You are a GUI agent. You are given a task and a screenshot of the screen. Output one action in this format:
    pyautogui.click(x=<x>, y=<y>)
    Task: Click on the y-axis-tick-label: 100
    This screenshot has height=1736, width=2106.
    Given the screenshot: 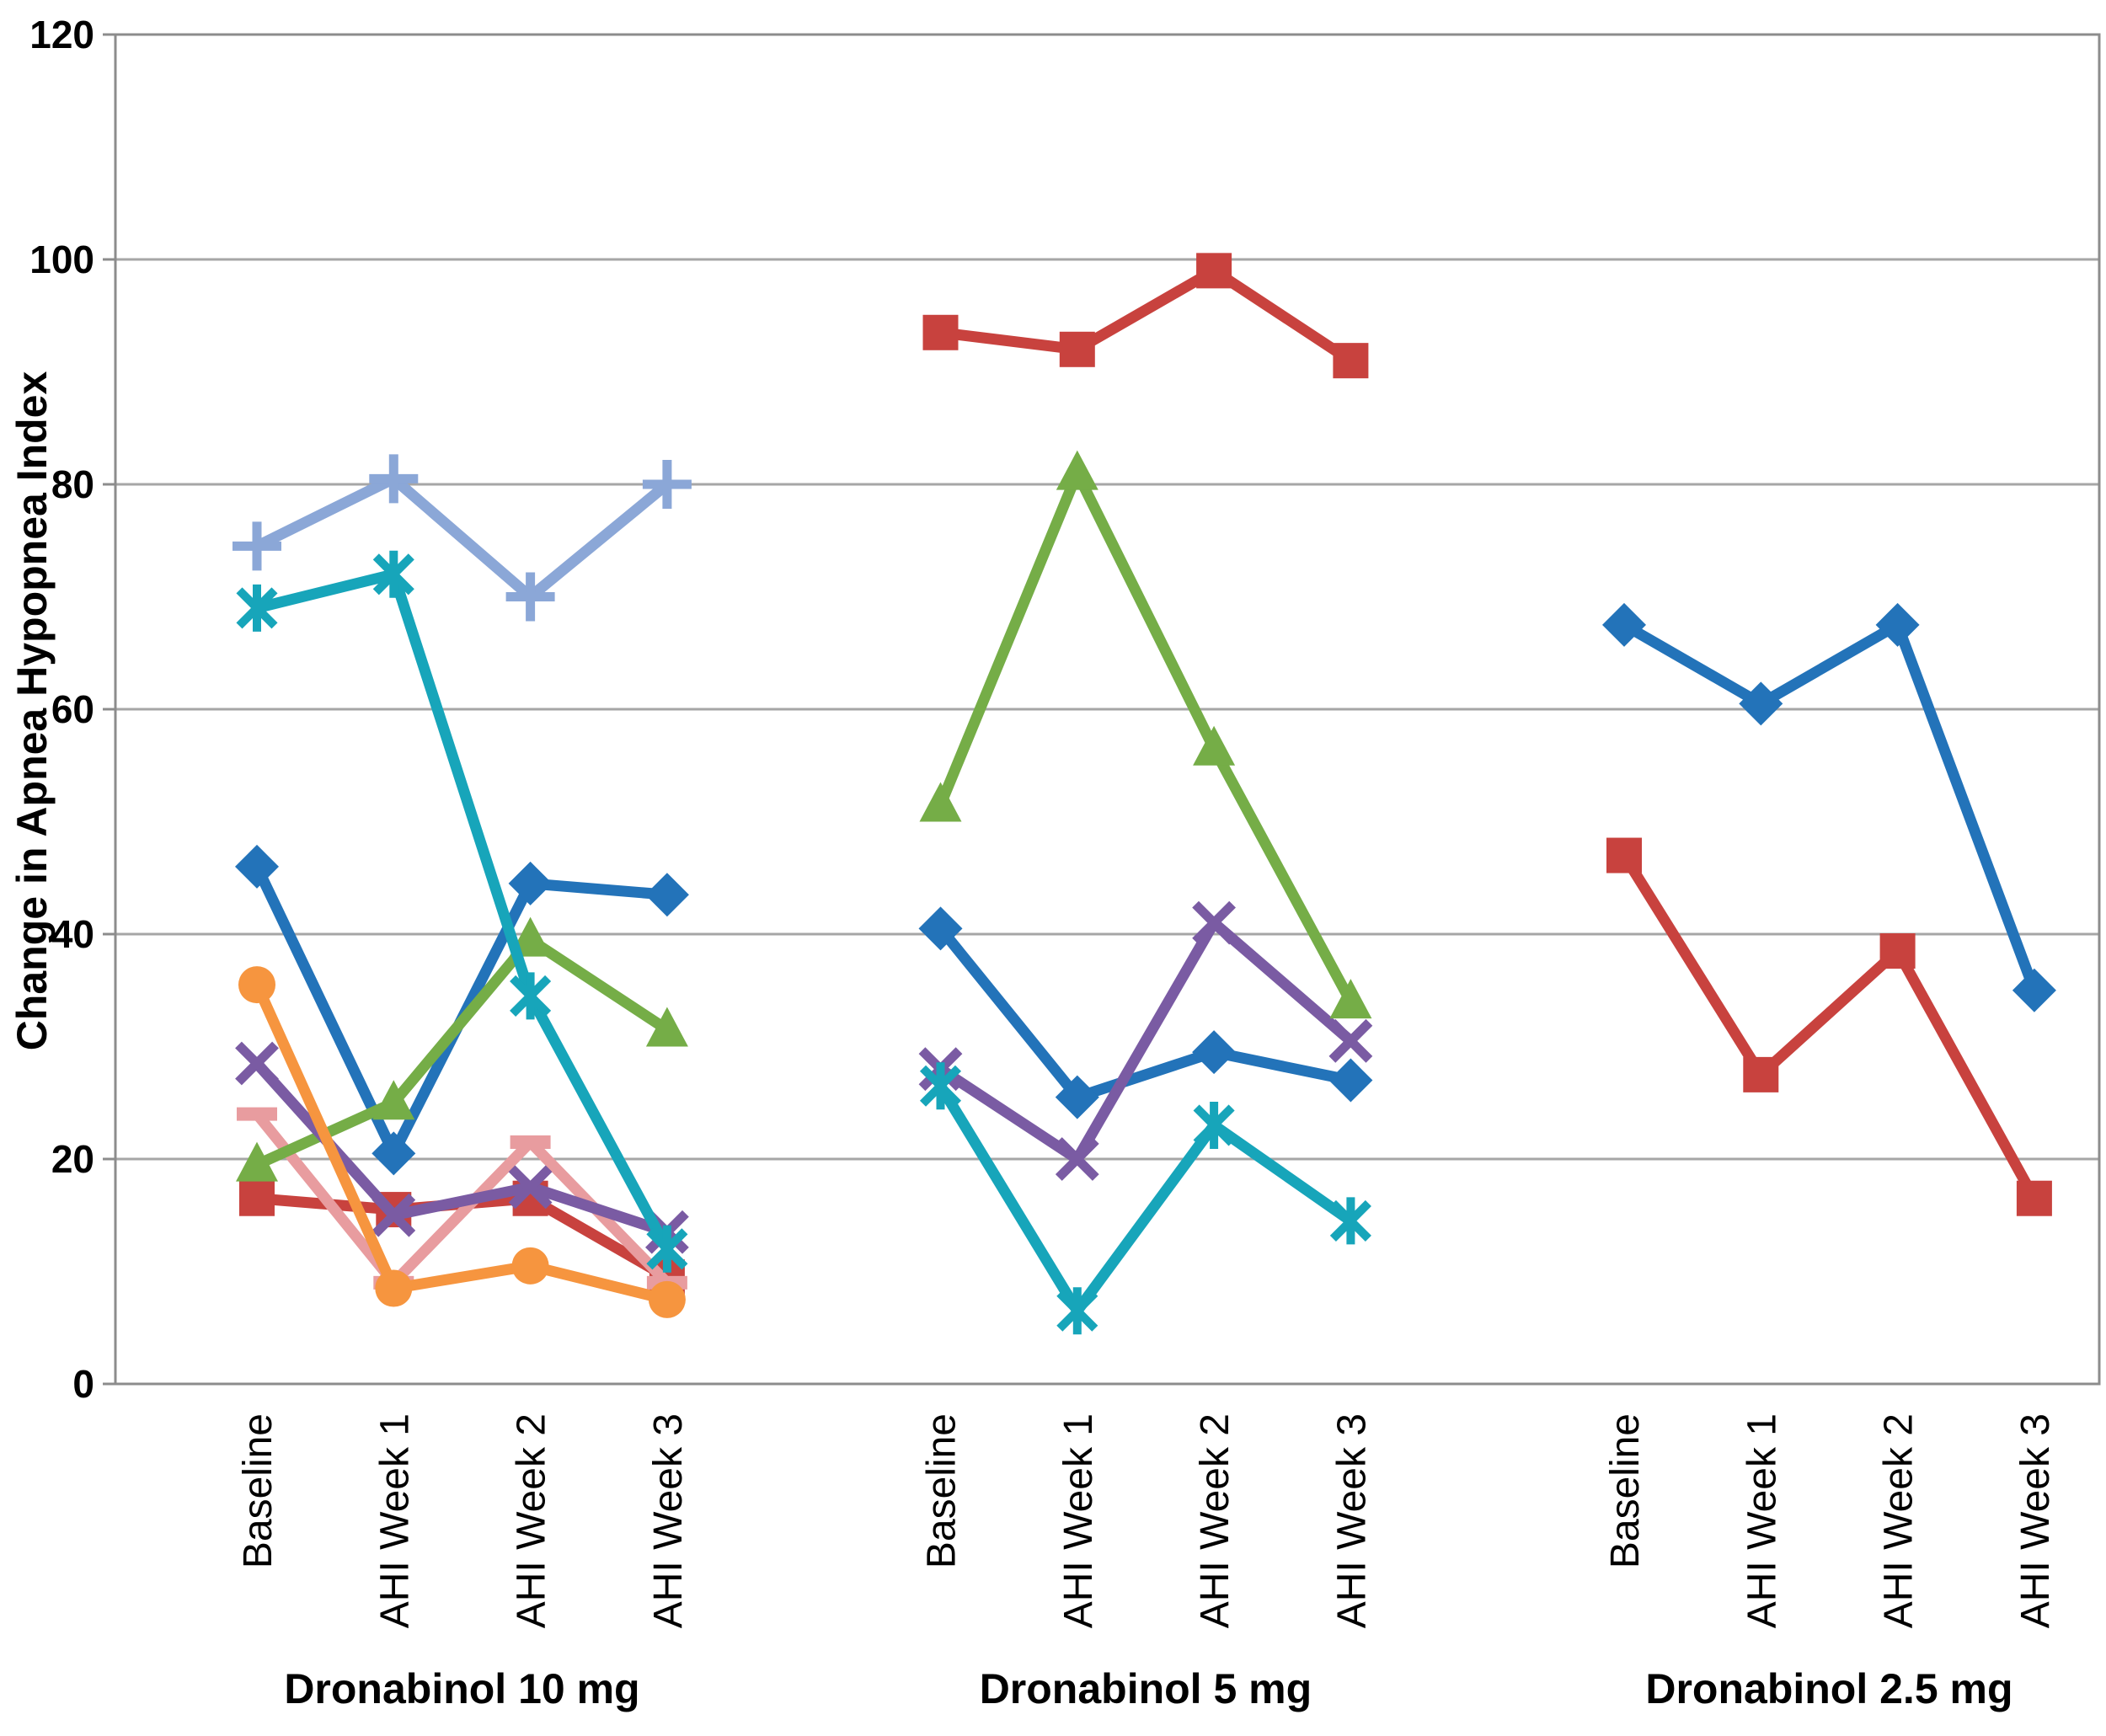 What is the action you would take?
    pyautogui.click(x=62, y=259)
    